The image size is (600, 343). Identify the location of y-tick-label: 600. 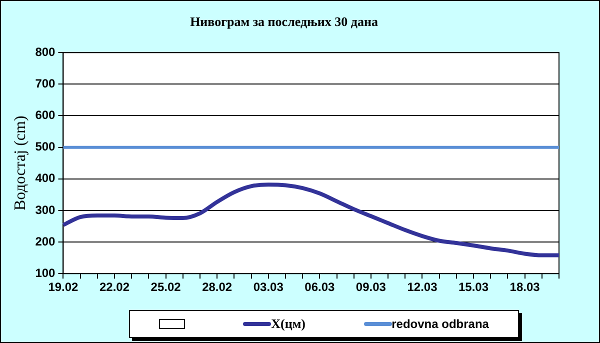
(45, 115).